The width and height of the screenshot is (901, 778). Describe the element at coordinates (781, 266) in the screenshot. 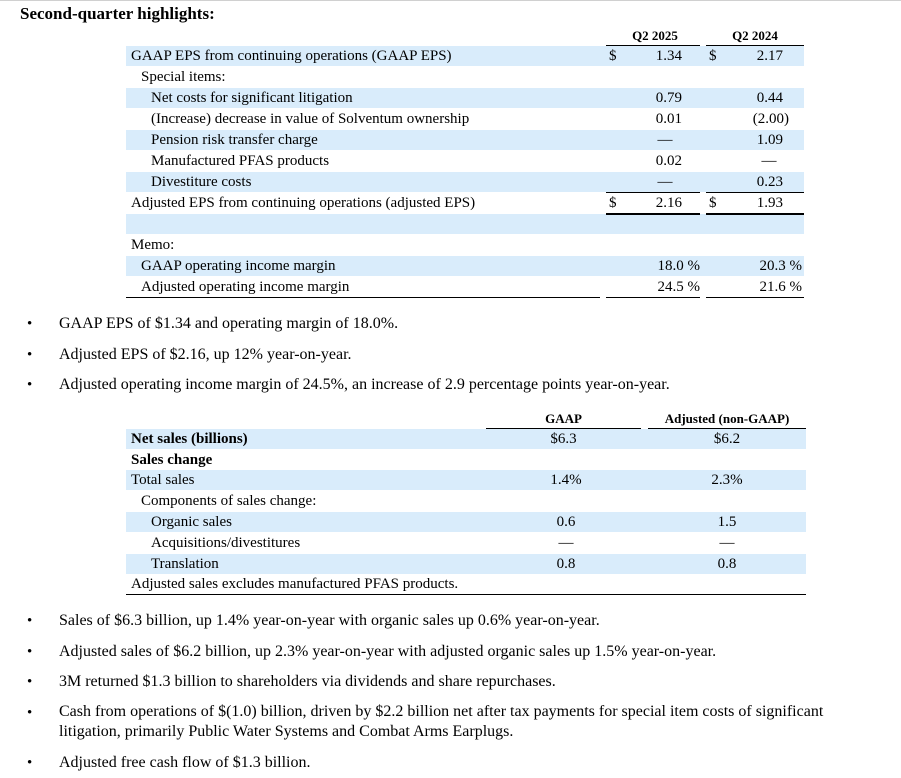

I see `memo-value: 20.3 %` at that location.